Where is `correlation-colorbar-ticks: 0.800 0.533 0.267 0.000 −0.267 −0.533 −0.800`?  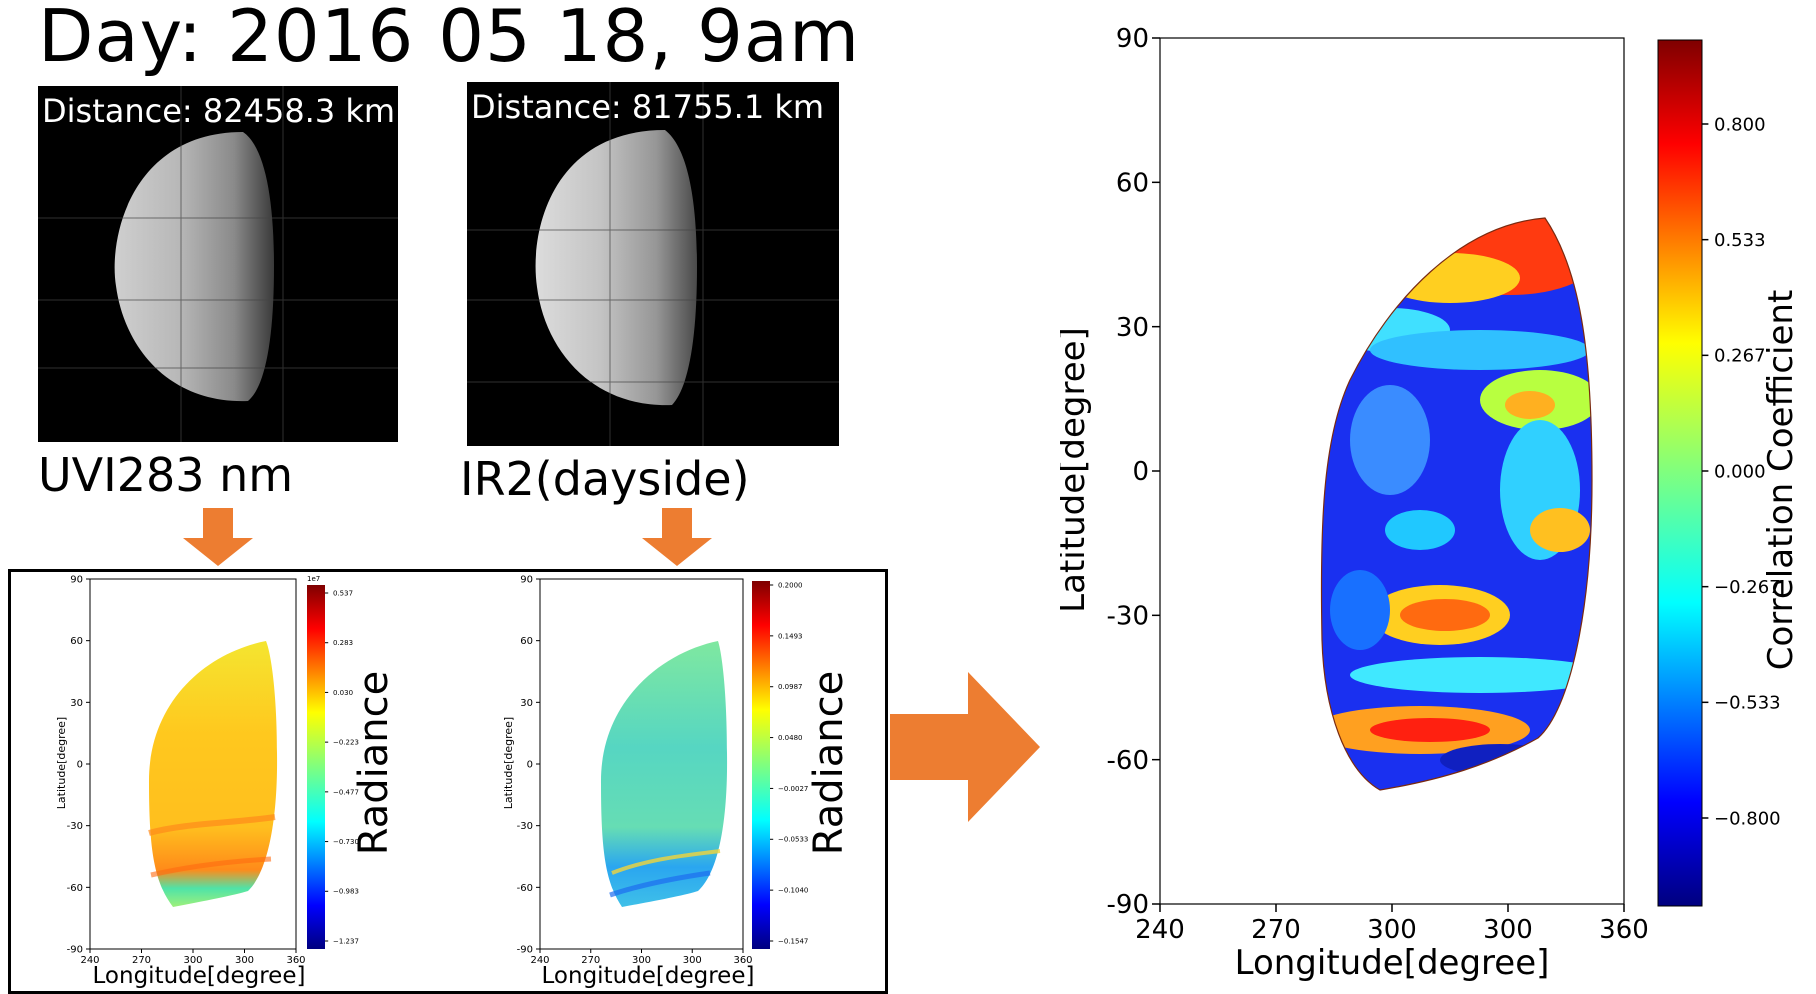
correlation-colorbar-ticks: 0.800 0.533 0.267 0.000 −0.267 −0.533 −0.800 is located at coordinates (1741, 471).